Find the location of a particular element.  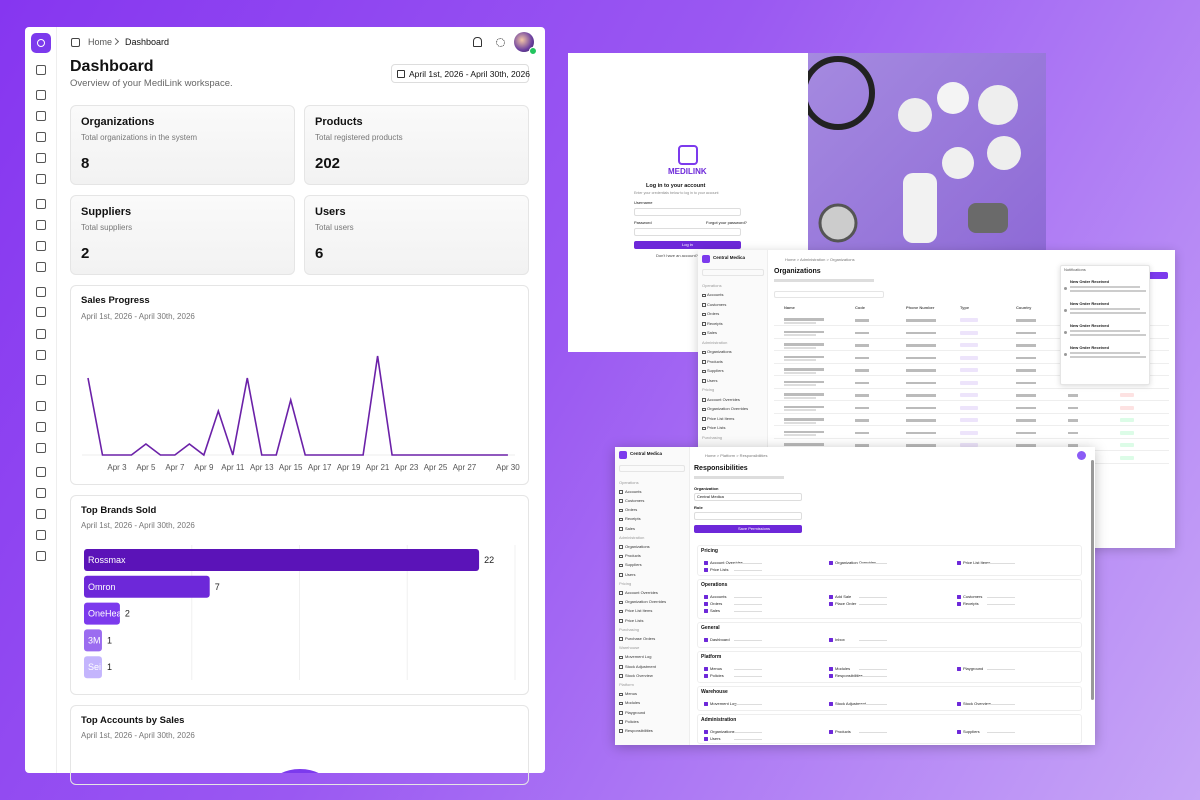

menu-item: Products is located at coordinates (715, 361).